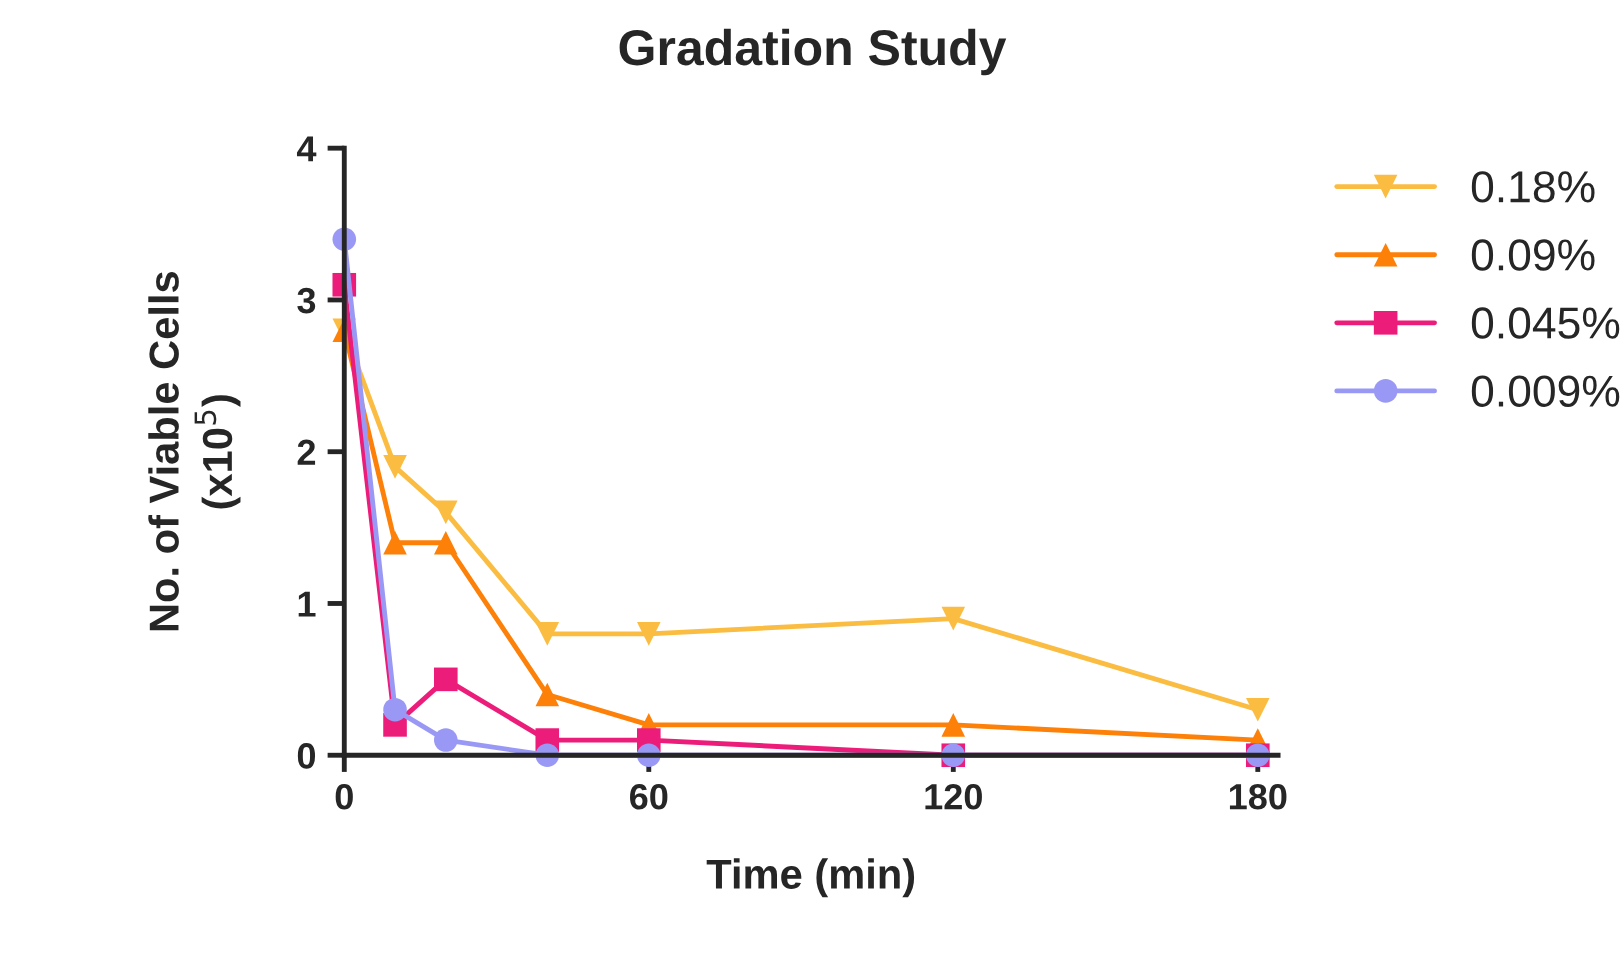 This screenshot has width=1624, height=956. What do you see at coordinates (1545, 391) in the screenshot?
I see `legend-label: 0.009%` at bounding box center [1545, 391].